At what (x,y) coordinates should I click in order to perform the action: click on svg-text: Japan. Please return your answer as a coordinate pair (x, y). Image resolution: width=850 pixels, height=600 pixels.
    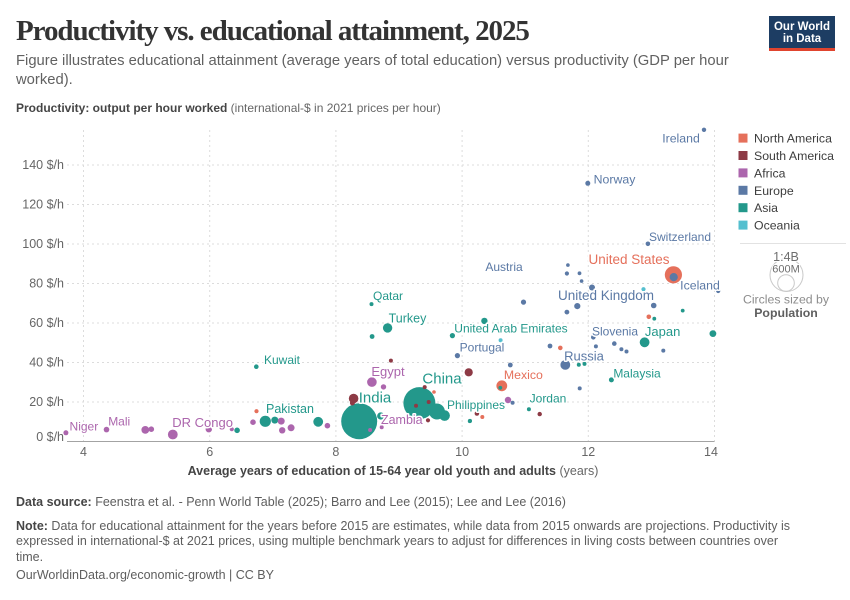
    Looking at the image, I should click on (662, 331).